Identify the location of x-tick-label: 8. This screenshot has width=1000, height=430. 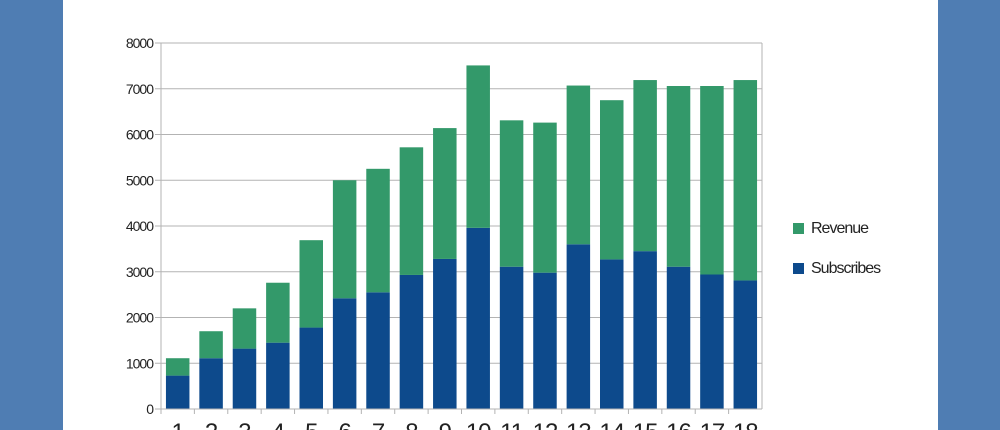
(411, 424).